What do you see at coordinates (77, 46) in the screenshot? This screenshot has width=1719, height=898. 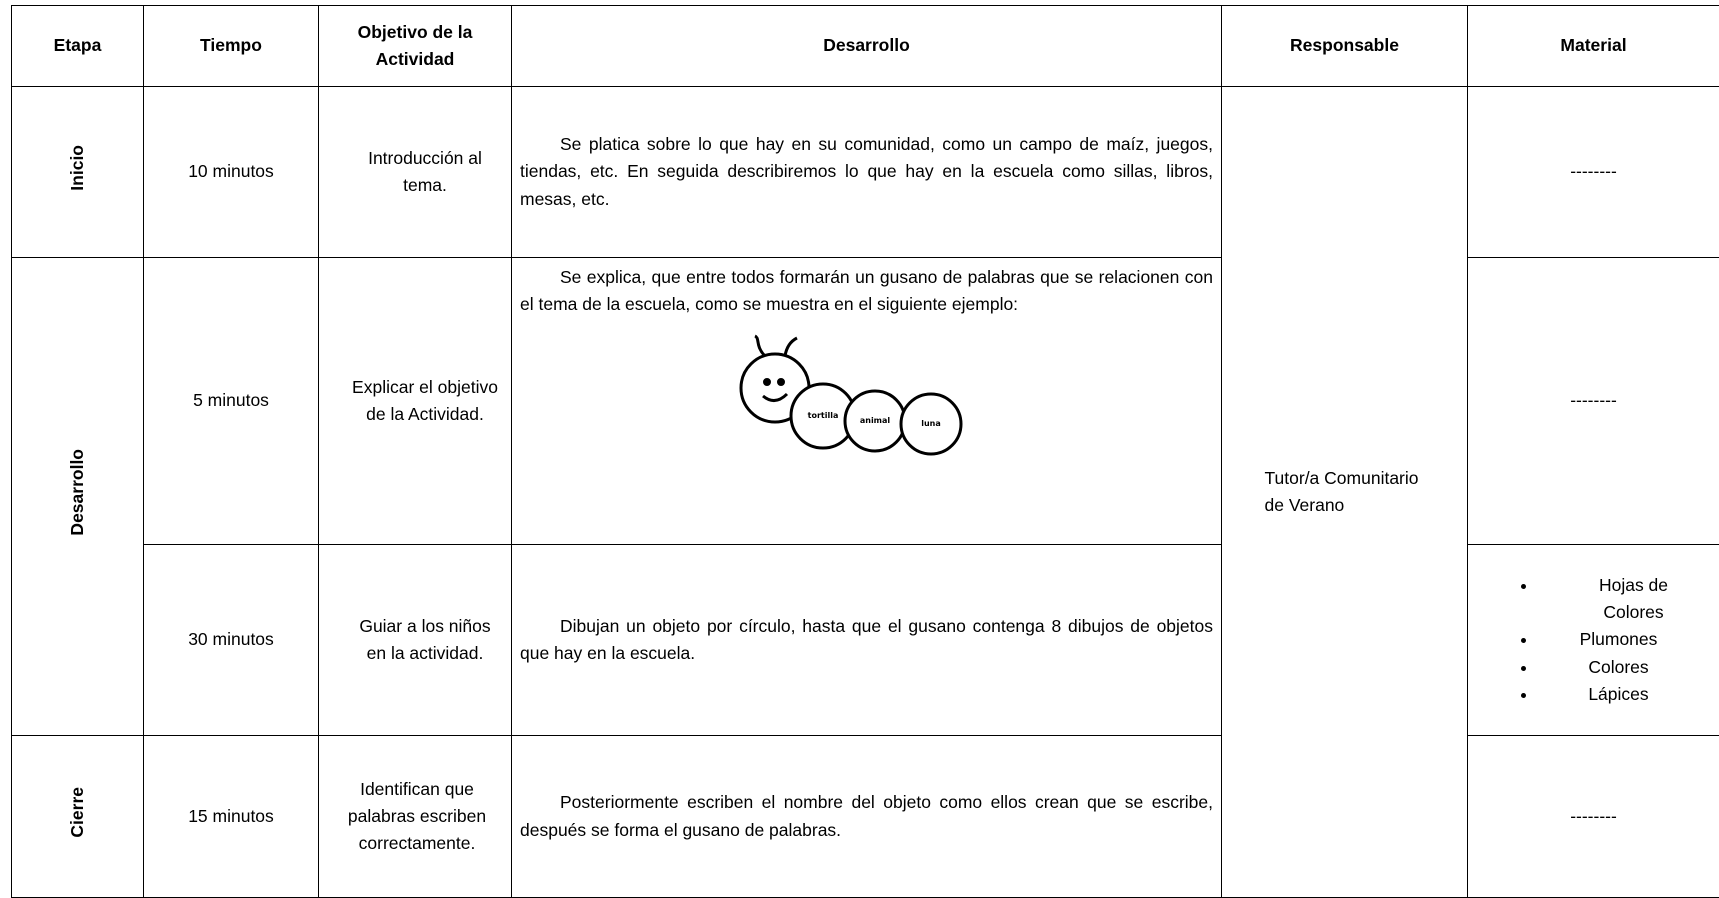 I see `header-cell: Etapa` at bounding box center [77, 46].